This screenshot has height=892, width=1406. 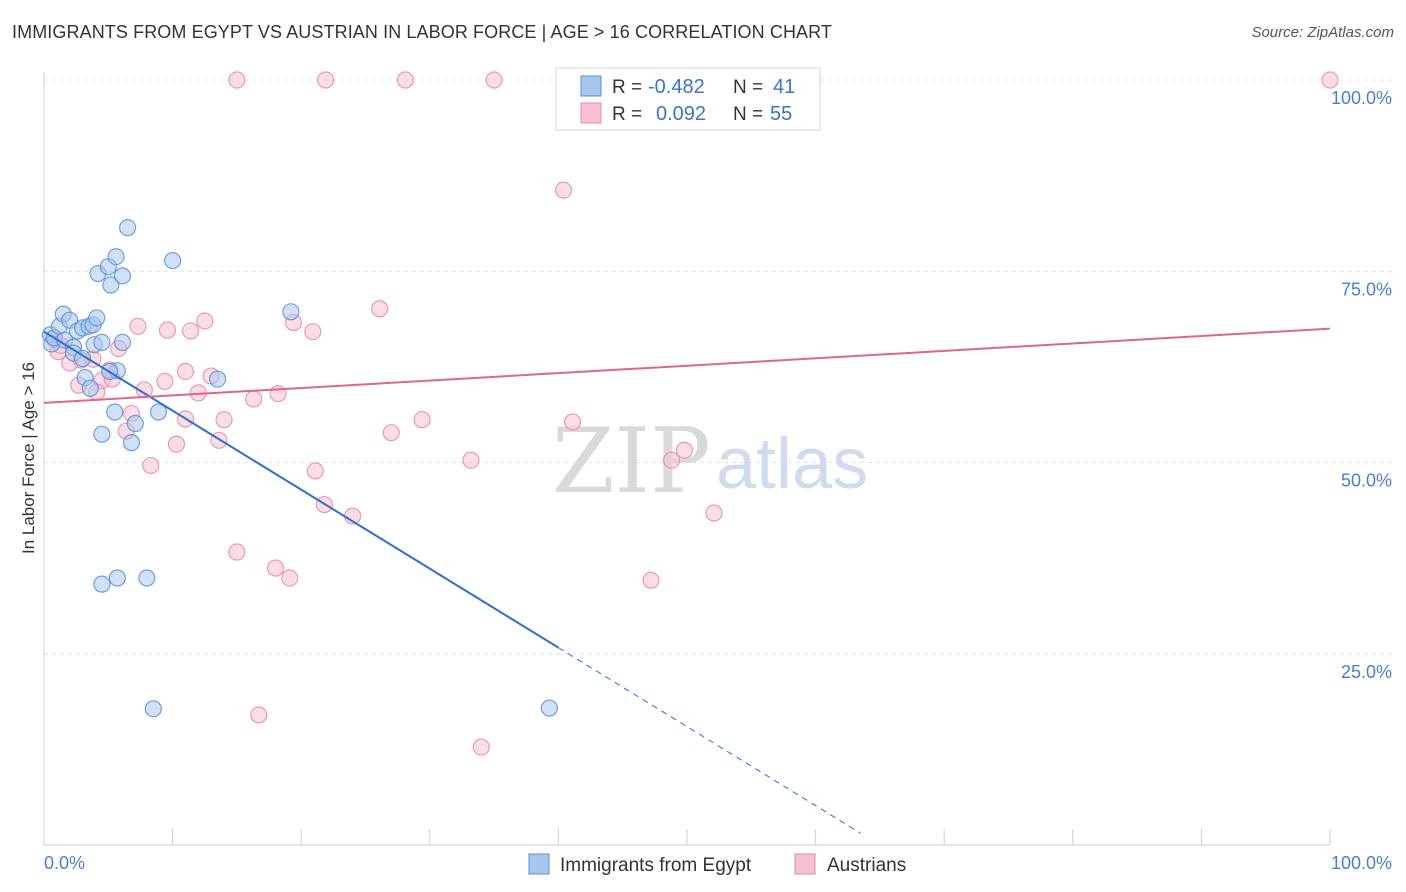 I want to click on y-tick-label-75: 75.0%, so click(x=1366, y=289).